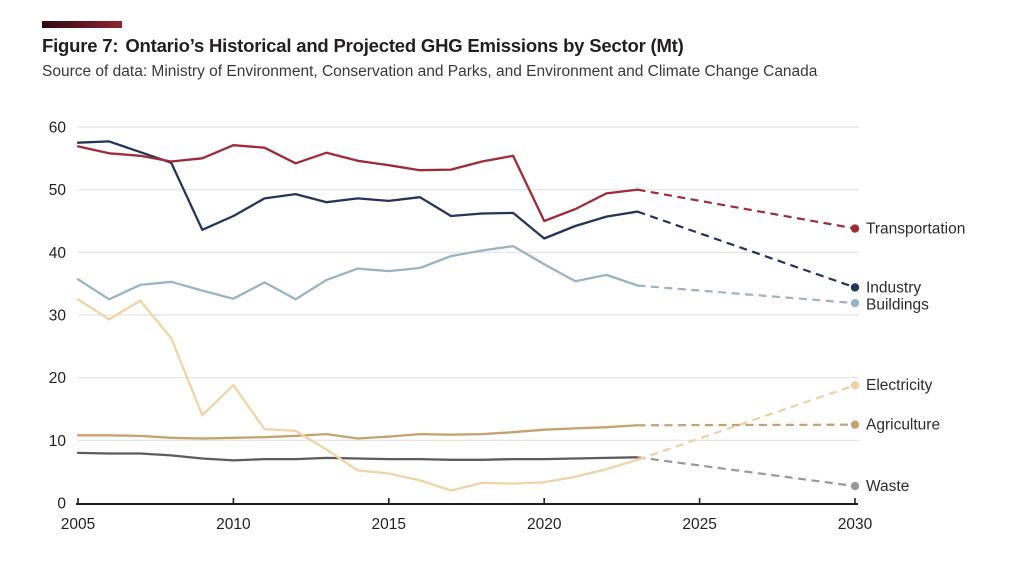 Image resolution: width=1024 pixels, height=565 pixels. Describe the element at coordinates (746, 209) in the screenshot. I see `series-transportation-projection` at that location.